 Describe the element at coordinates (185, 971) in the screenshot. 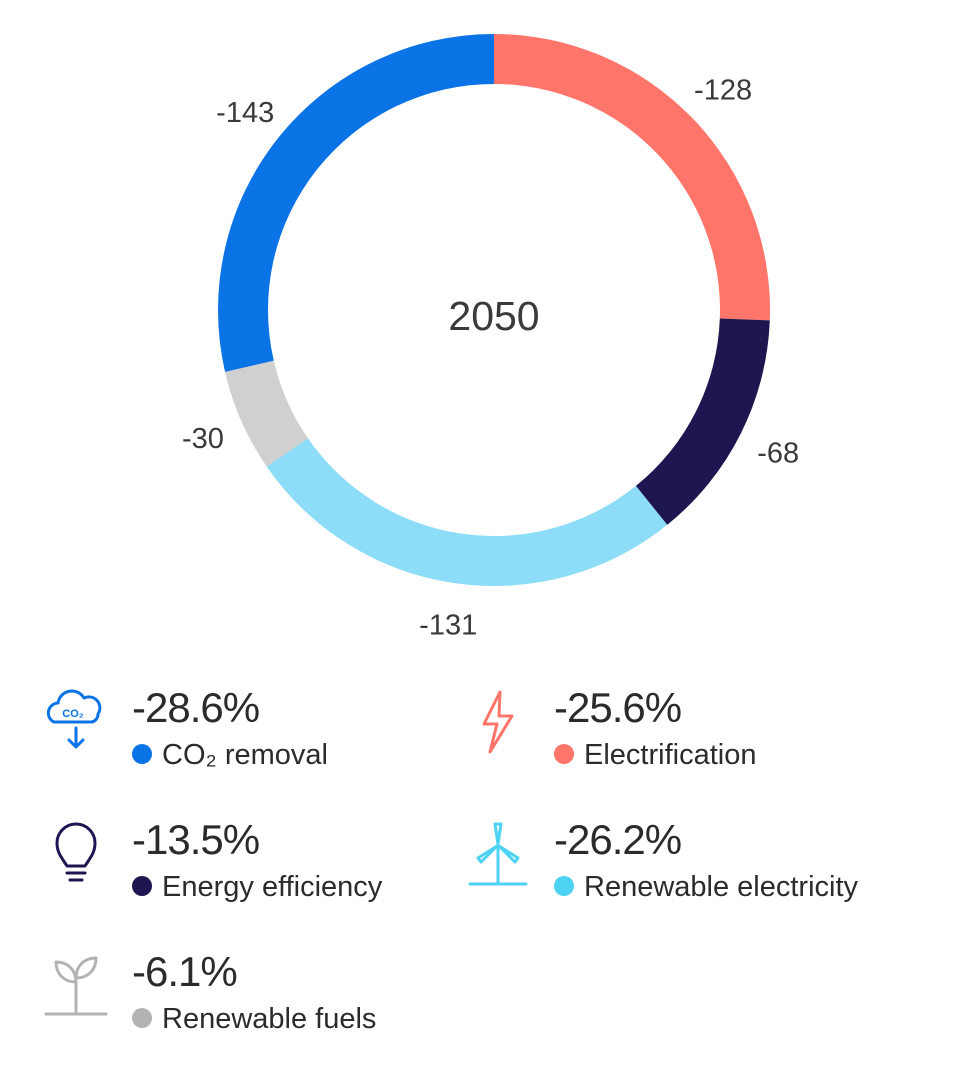

I see `legend-percent: -6.1%` at that location.